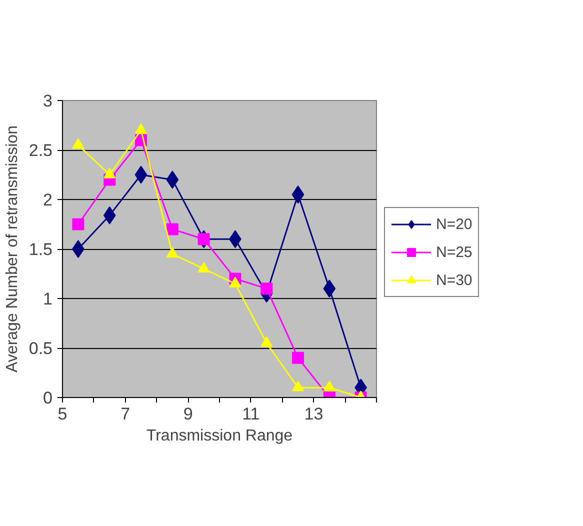  Describe the element at coordinates (314, 414) in the screenshot. I see `x-tick-label: 13` at that location.